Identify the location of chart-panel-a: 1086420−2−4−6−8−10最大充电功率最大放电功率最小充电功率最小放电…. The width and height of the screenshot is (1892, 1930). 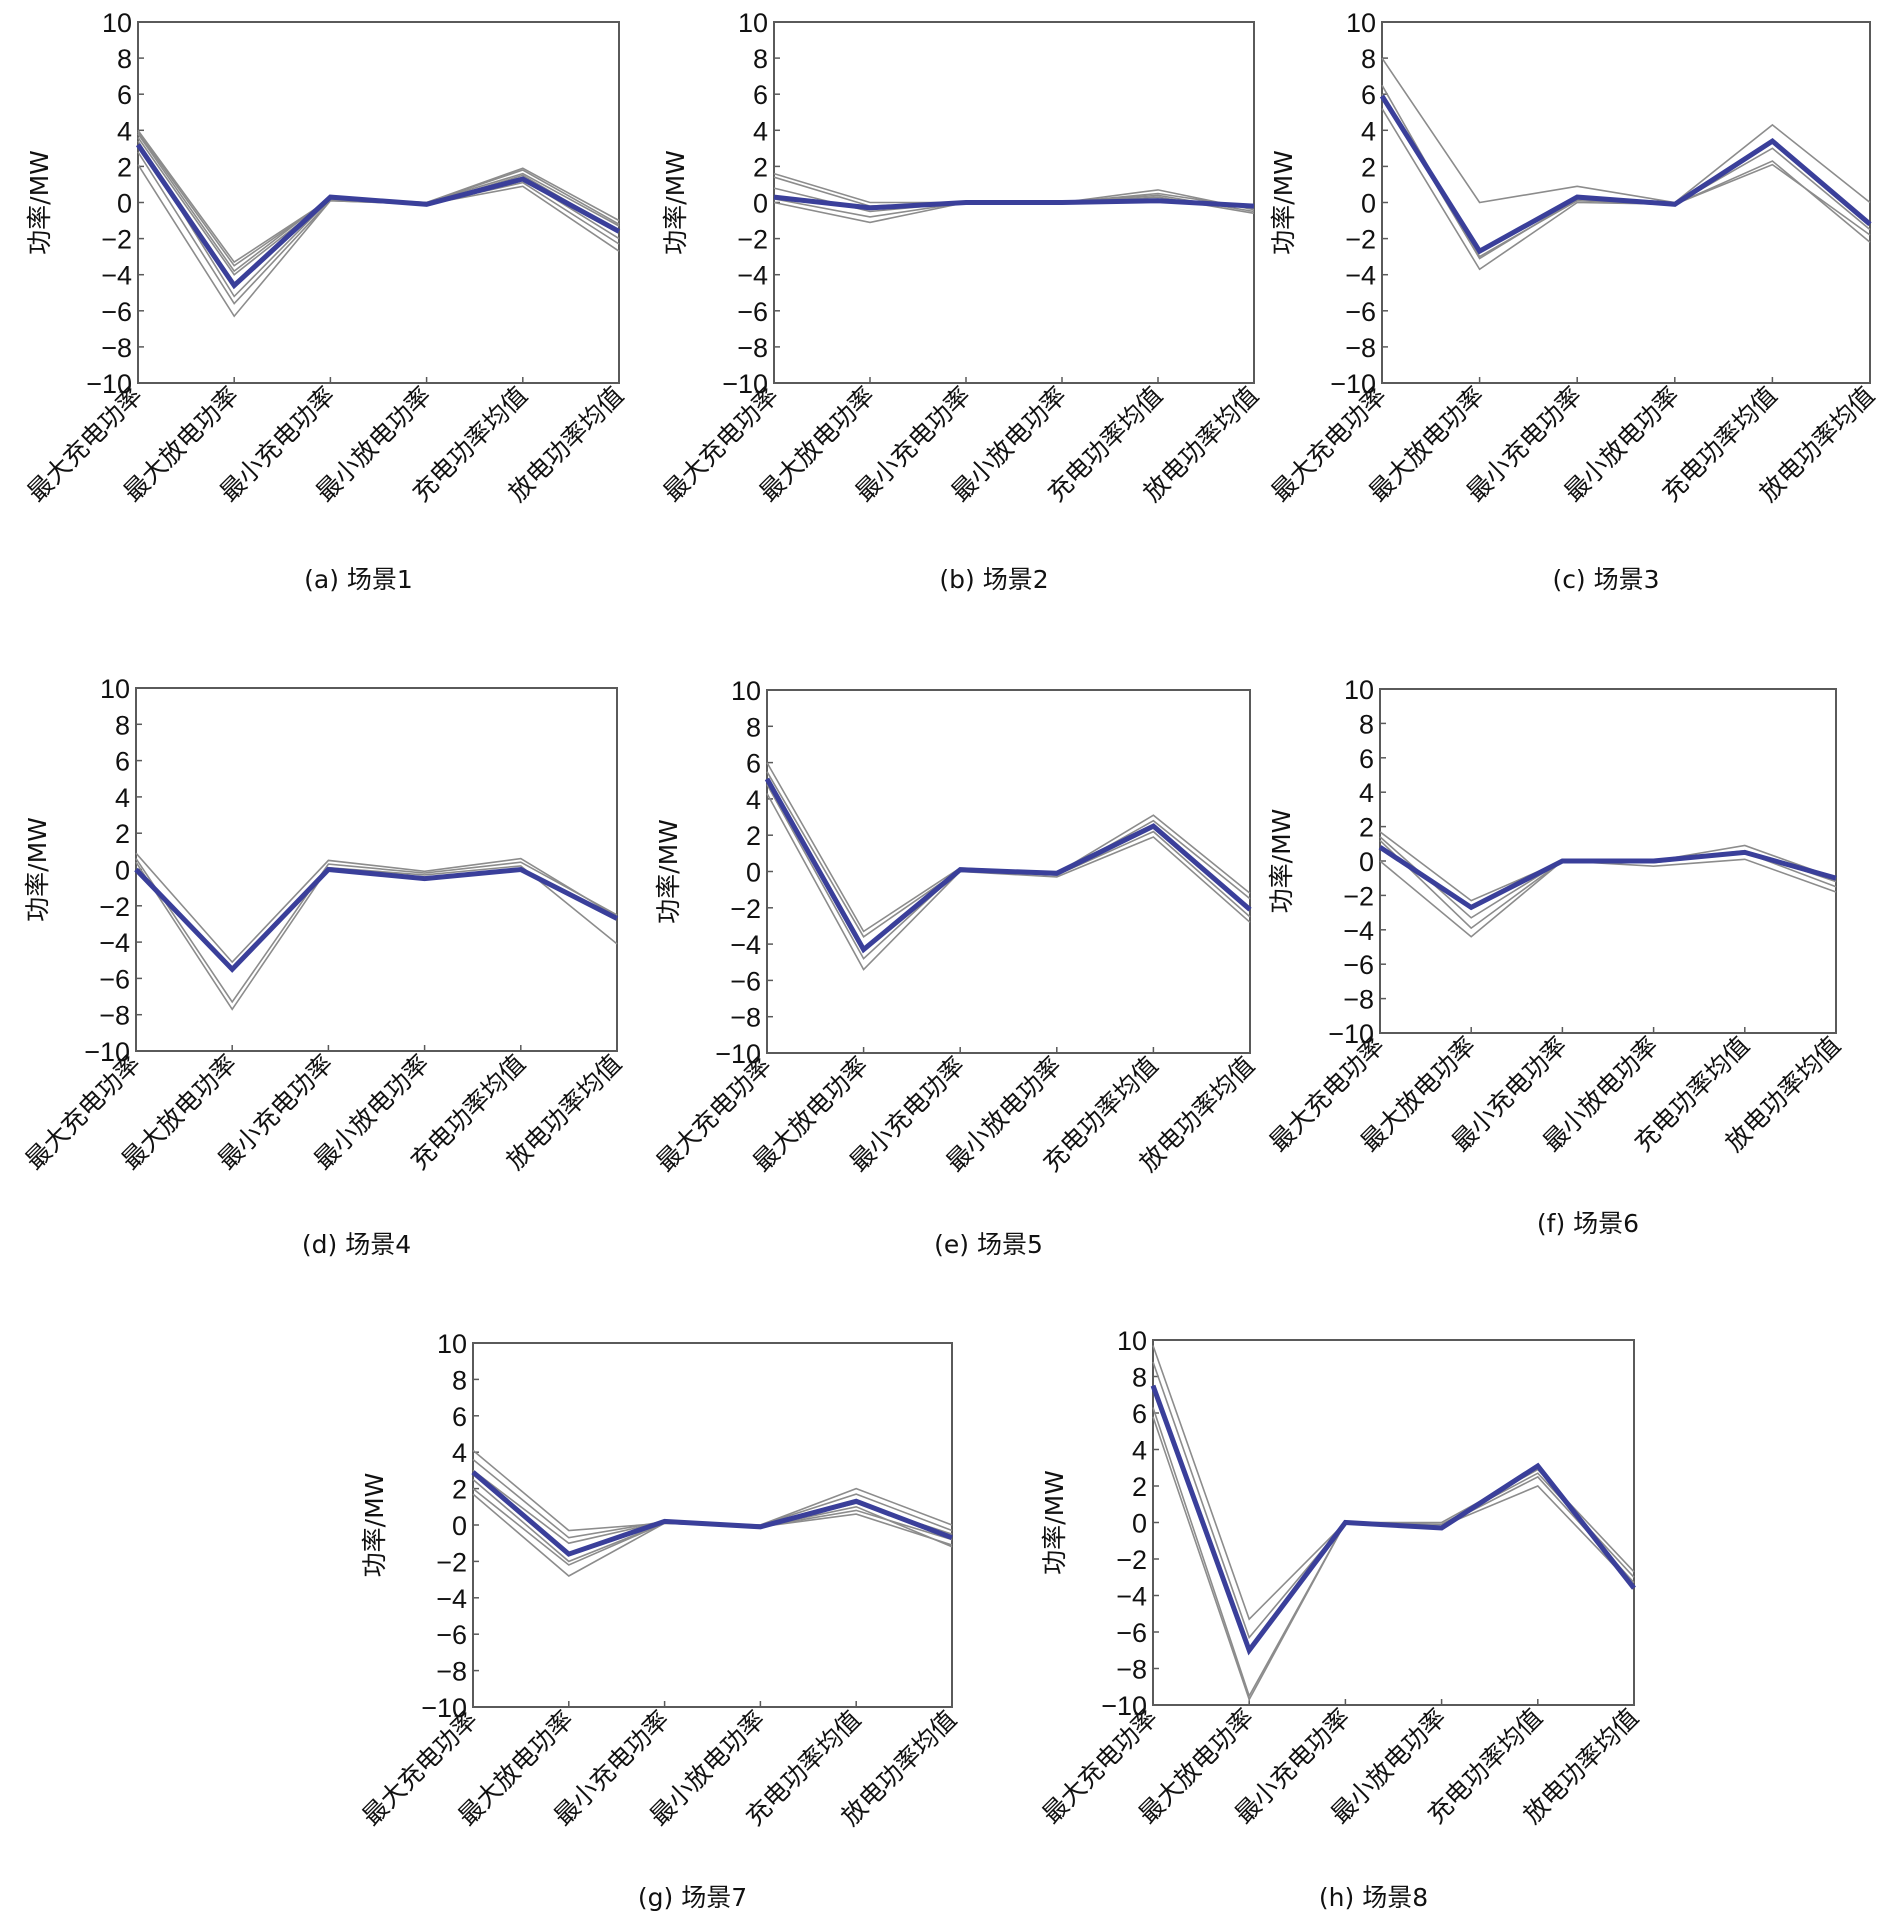
(326, 301).